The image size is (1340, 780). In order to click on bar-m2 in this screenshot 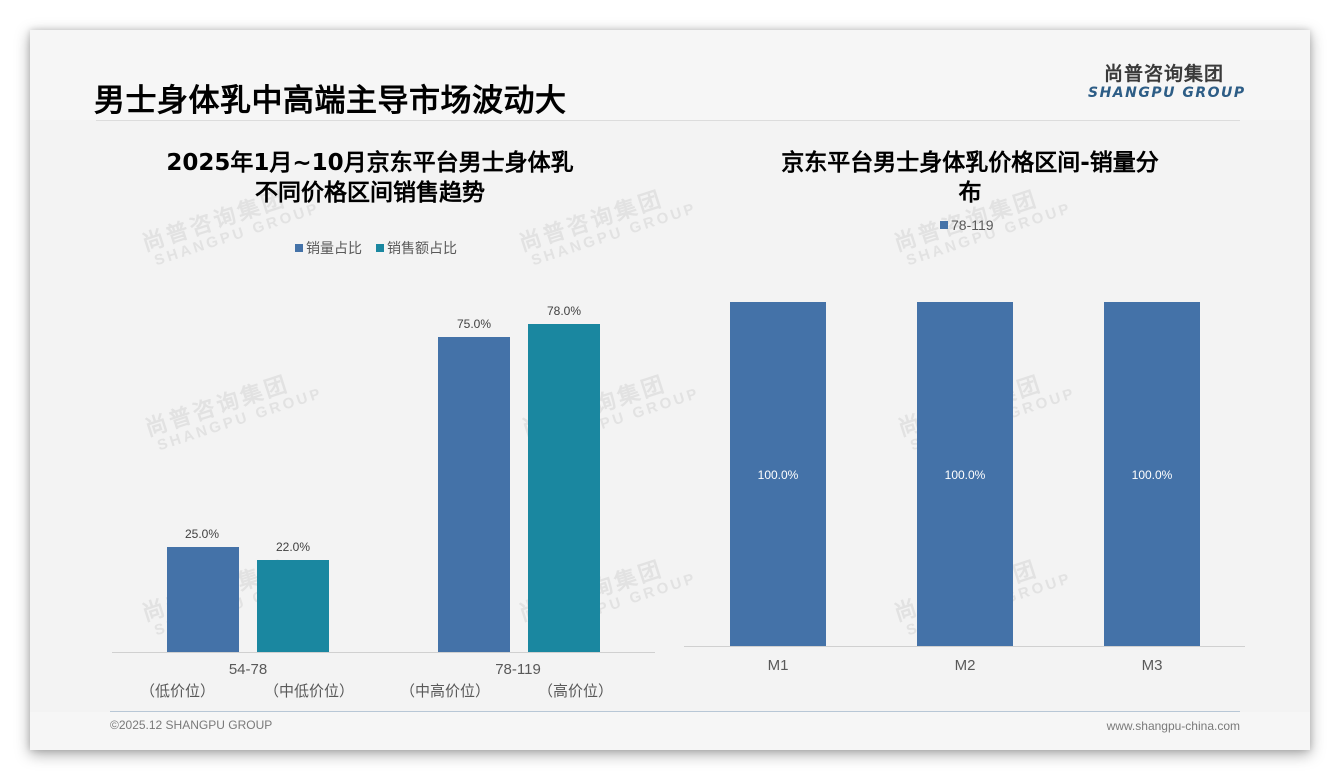, I will do `click(965, 474)`.